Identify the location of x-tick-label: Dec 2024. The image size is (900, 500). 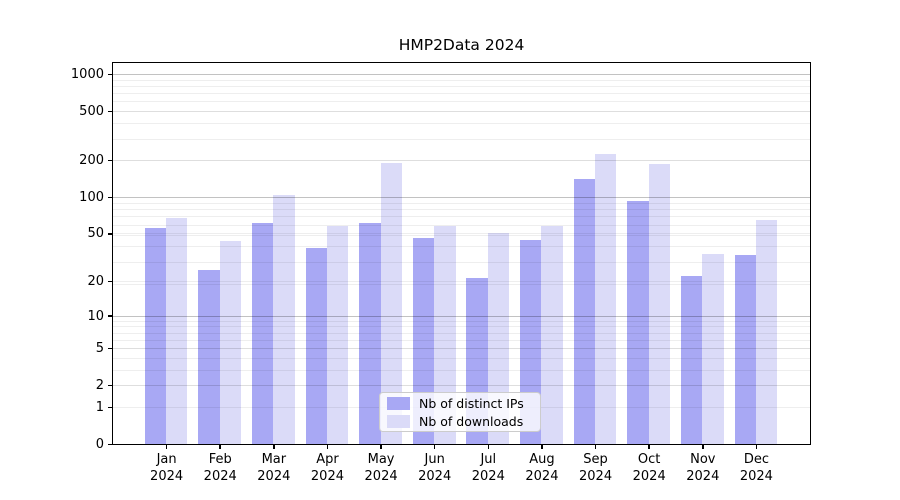
(756, 468).